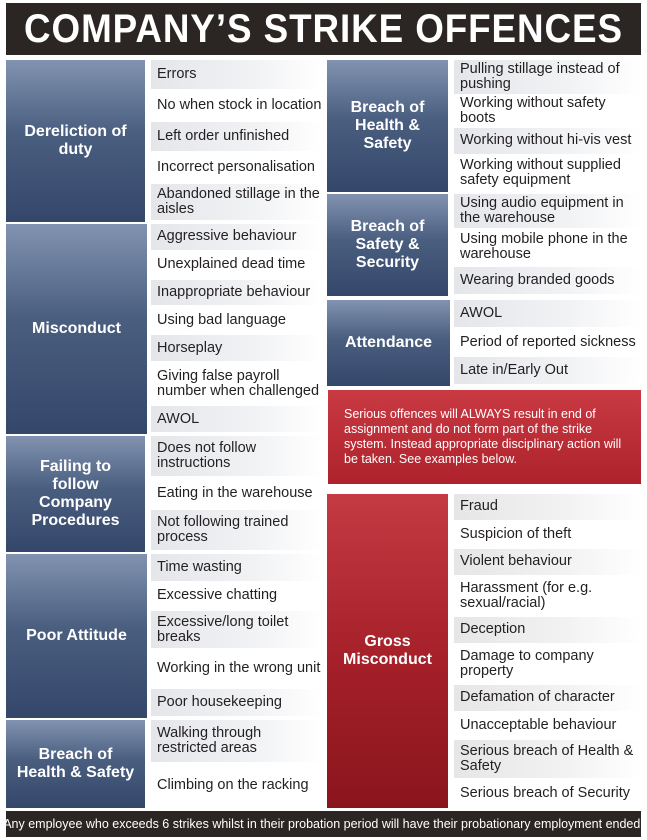 The height and width of the screenshot is (840, 647). I want to click on category-label: Poor Attitude, so click(77, 636).